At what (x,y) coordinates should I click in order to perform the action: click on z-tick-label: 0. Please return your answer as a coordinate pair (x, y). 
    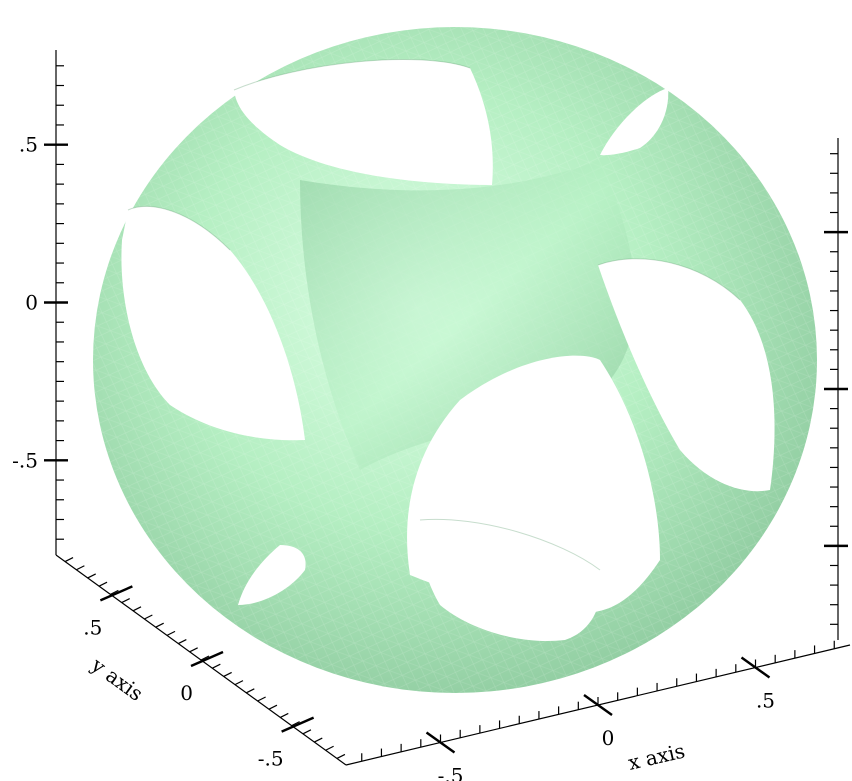
    Looking at the image, I should click on (31, 303).